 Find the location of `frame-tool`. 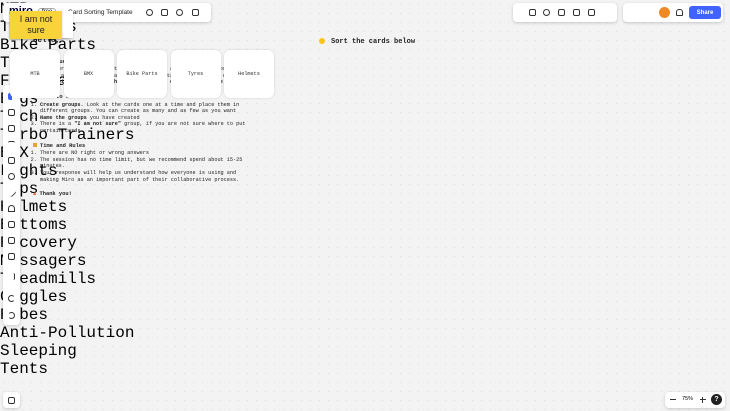

frame-tool is located at coordinates (11, 128).